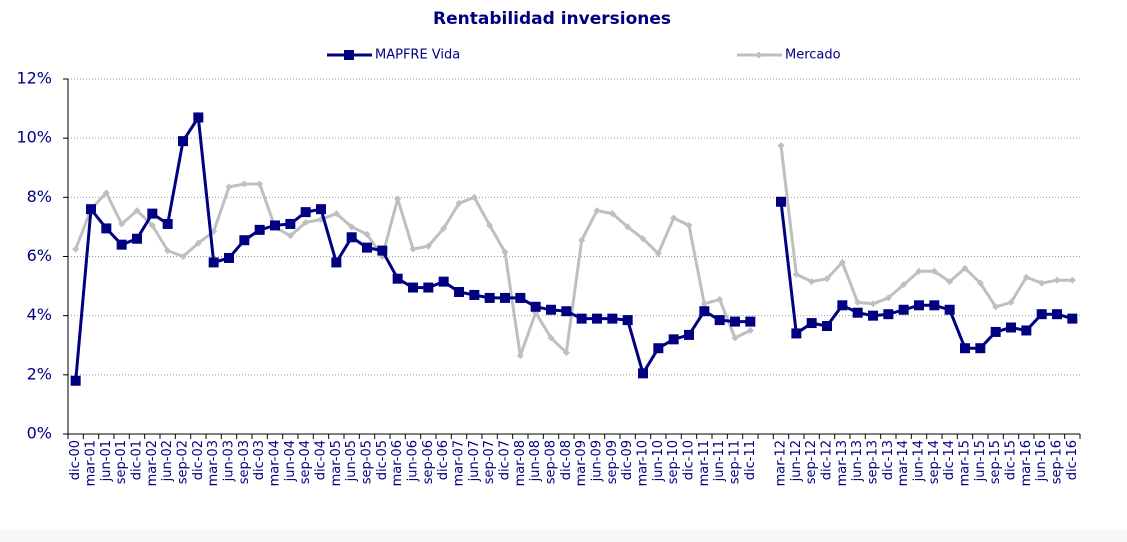 This screenshot has width=1127, height=542. What do you see at coordinates (321, 460) in the screenshot?
I see `x-tick-label: dic-04` at bounding box center [321, 460].